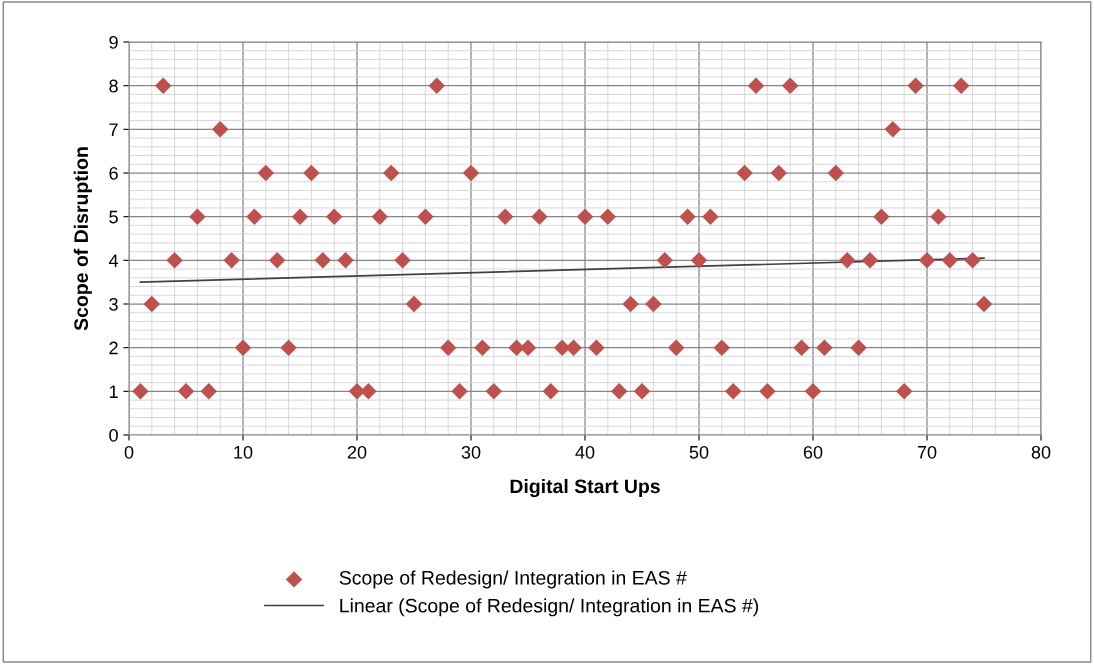 Image resolution: width=1094 pixels, height=664 pixels. I want to click on legend-label: Linear (Scope of Redesign/ Integration in EAS #), so click(549, 607).